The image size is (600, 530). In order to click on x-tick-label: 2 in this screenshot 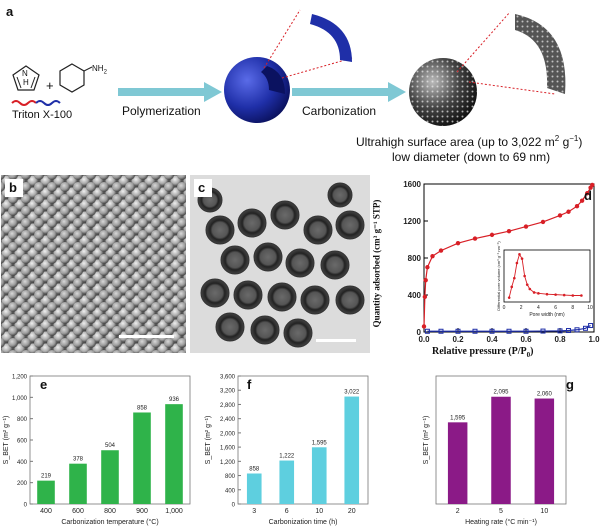, I will do `click(458, 511)`.